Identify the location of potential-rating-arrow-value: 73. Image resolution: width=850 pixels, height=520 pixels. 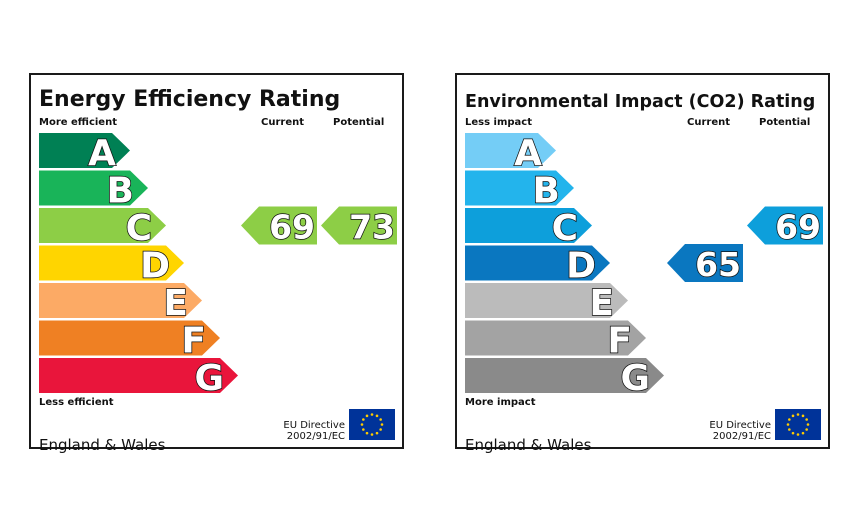
(372, 227).